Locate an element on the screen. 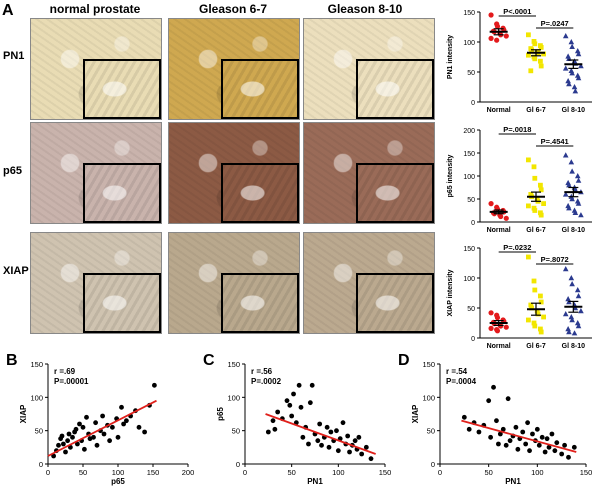  y-axis-label: XIAP intensity is located at coordinates (450, 292).